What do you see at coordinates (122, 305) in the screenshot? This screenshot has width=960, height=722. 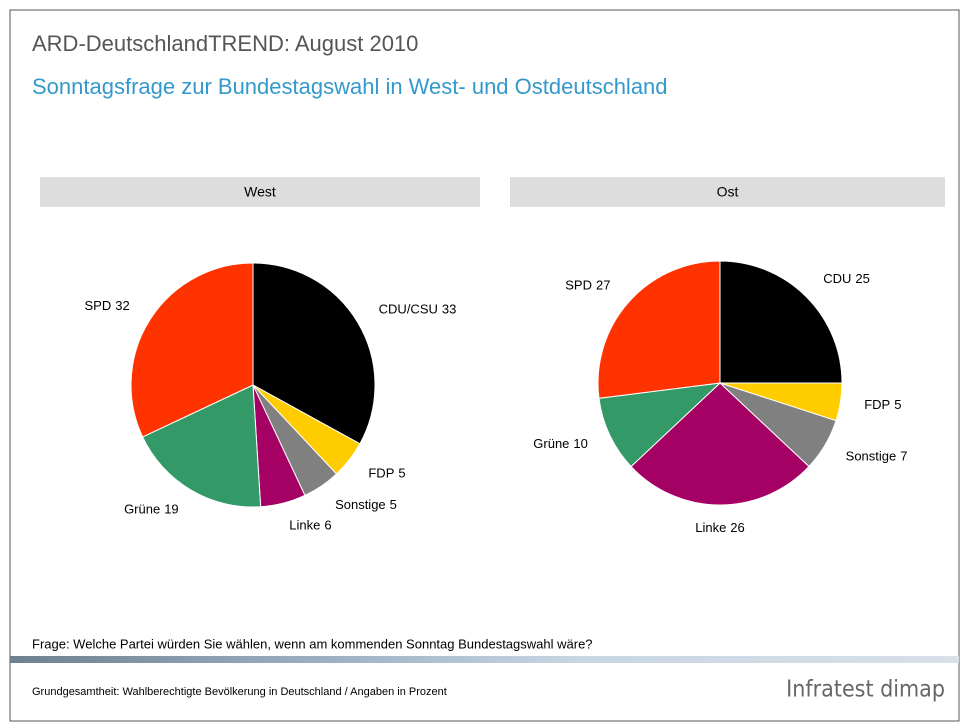 I see `slice-value: 32` at bounding box center [122, 305].